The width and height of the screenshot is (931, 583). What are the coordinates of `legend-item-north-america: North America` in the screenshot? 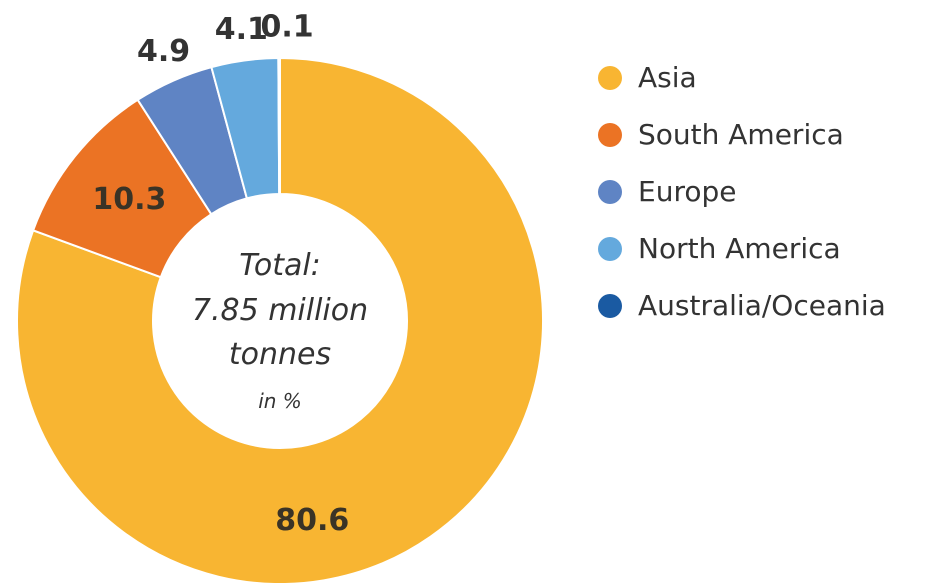 It's located at (742, 248).